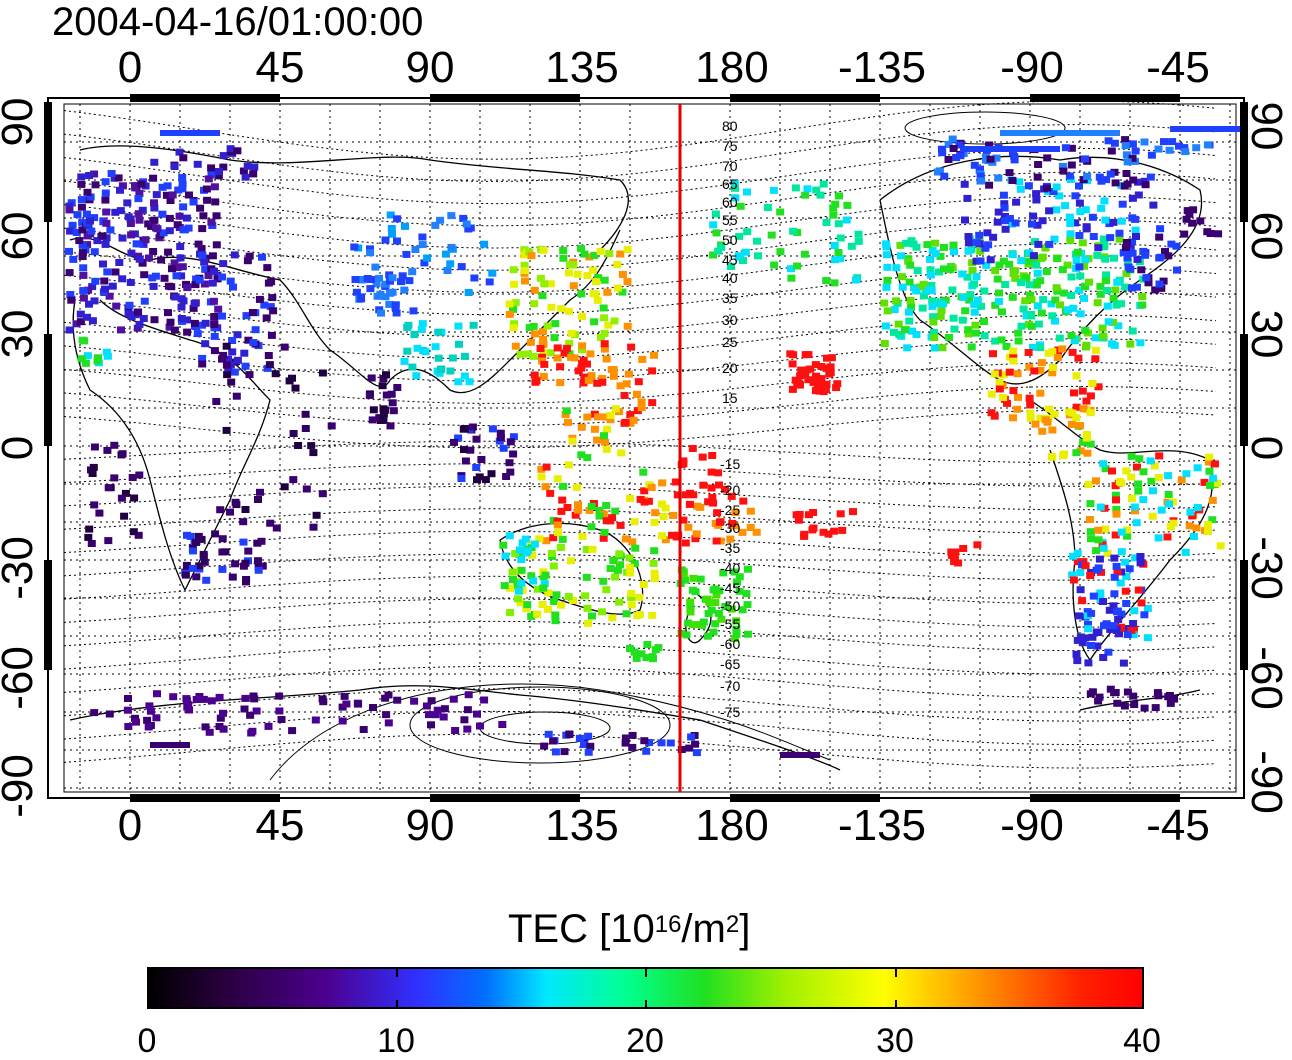 Image resolution: width=1292 pixels, height=1060 pixels. I want to click on colorbar-tick-mark, so click(397, 1004).